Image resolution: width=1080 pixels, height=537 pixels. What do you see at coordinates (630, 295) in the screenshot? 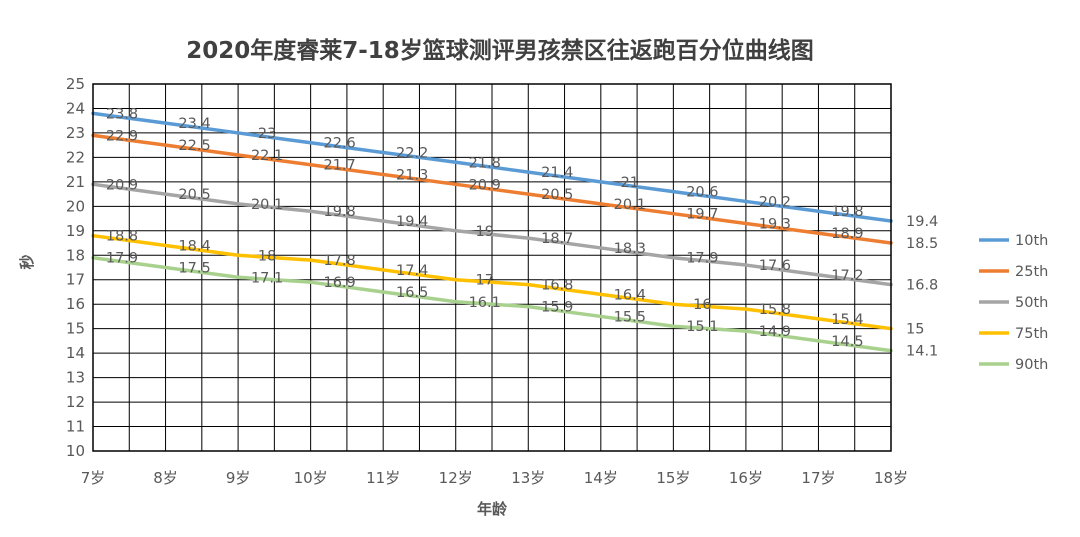
I see `data-label: 16.4` at bounding box center [630, 295].